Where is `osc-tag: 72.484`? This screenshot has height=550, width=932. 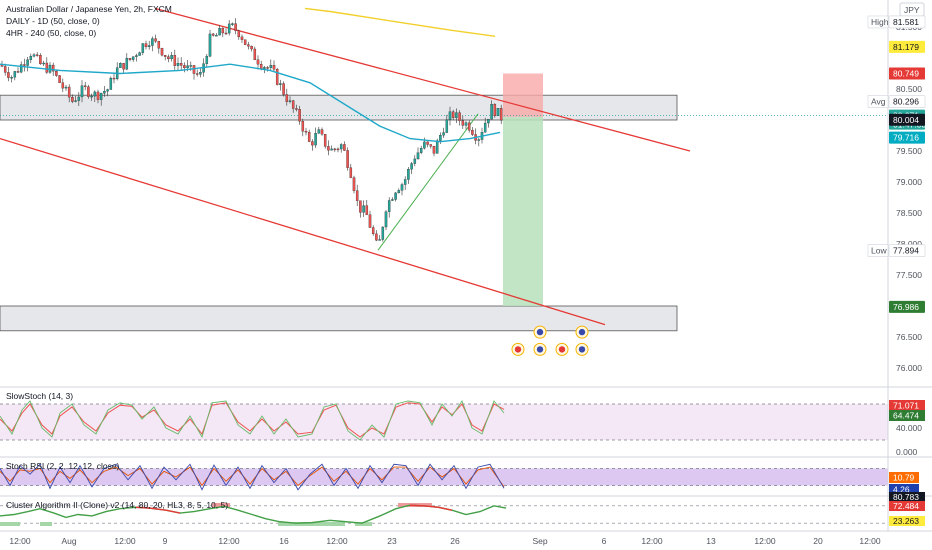 osc-tag: 72.484 is located at coordinates (906, 506).